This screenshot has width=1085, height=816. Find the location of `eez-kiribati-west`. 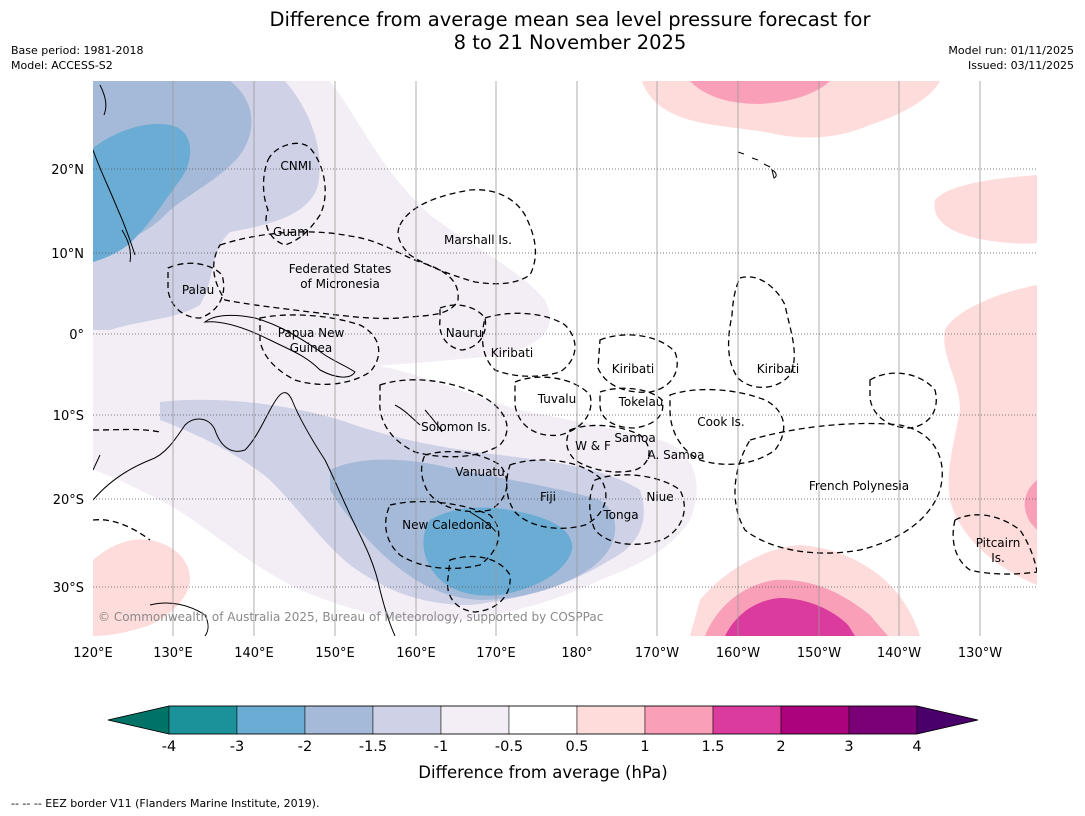

eez-kiribati-west is located at coordinates (528, 344).